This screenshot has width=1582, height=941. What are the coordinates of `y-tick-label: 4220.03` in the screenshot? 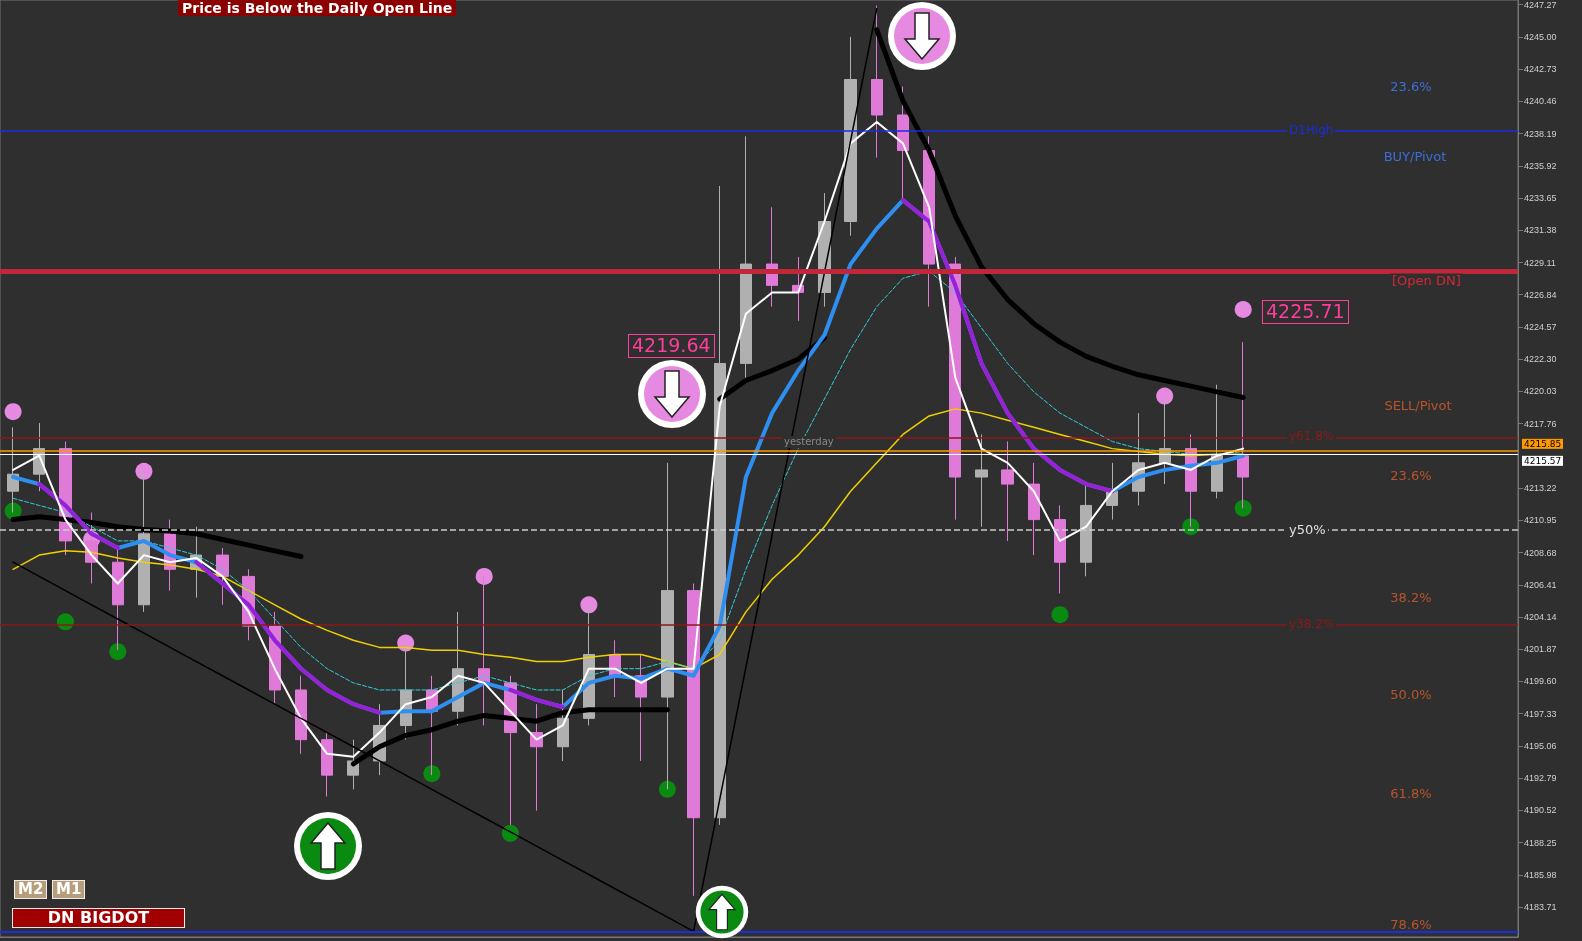 It's located at (1540, 391).